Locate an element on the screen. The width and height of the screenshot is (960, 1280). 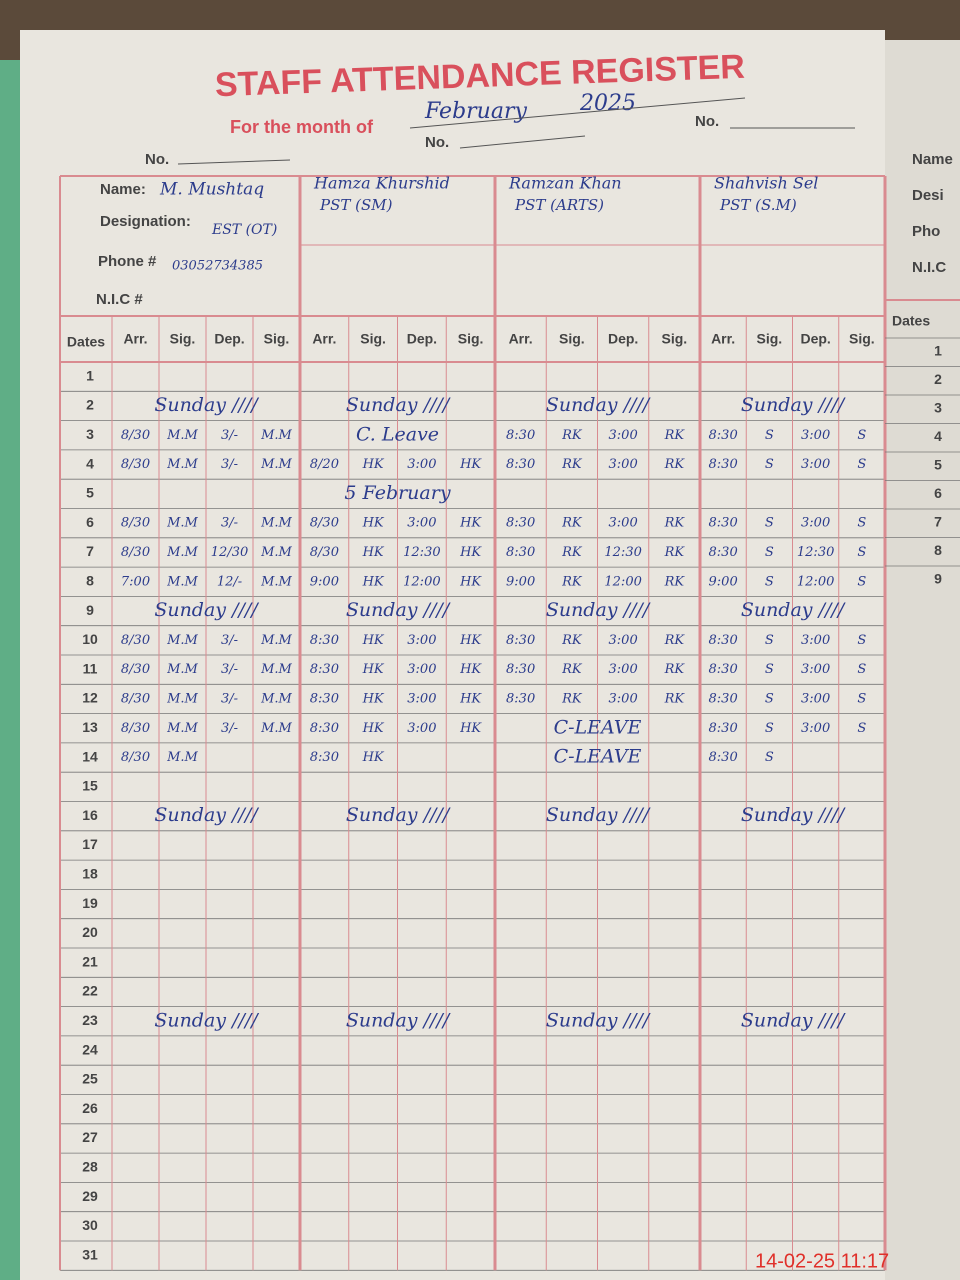
staff-designation: PST (S.M) is located at coordinates (758, 205).